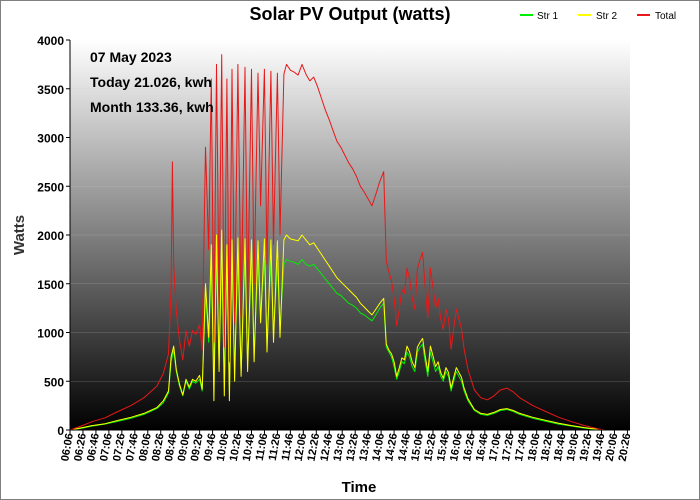 The height and width of the screenshot is (500, 700). What do you see at coordinates (430, 447) in the screenshot?
I see `x-tick-label: 15:26` at bounding box center [430, 447].